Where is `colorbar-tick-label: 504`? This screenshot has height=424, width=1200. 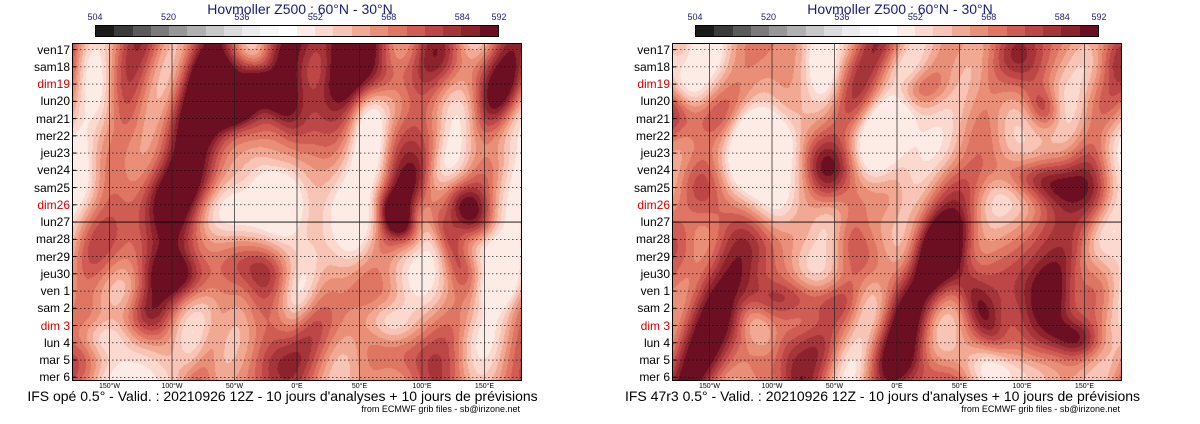
colorbar-tick-label: 504 is located at coordinates (695, 17).